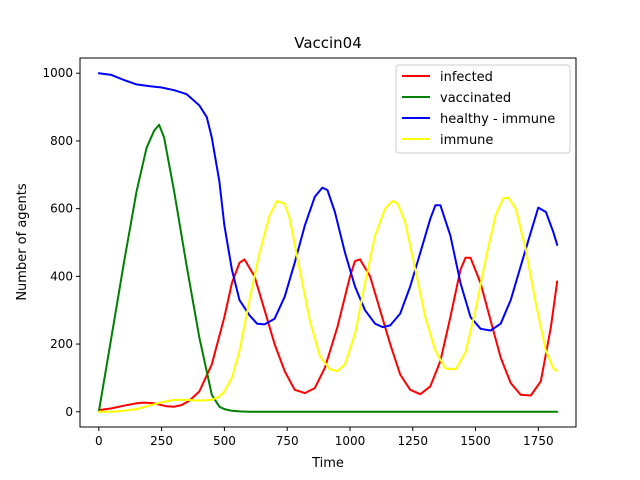  I want to click on y-tick-label: 0, so click(69, 412).